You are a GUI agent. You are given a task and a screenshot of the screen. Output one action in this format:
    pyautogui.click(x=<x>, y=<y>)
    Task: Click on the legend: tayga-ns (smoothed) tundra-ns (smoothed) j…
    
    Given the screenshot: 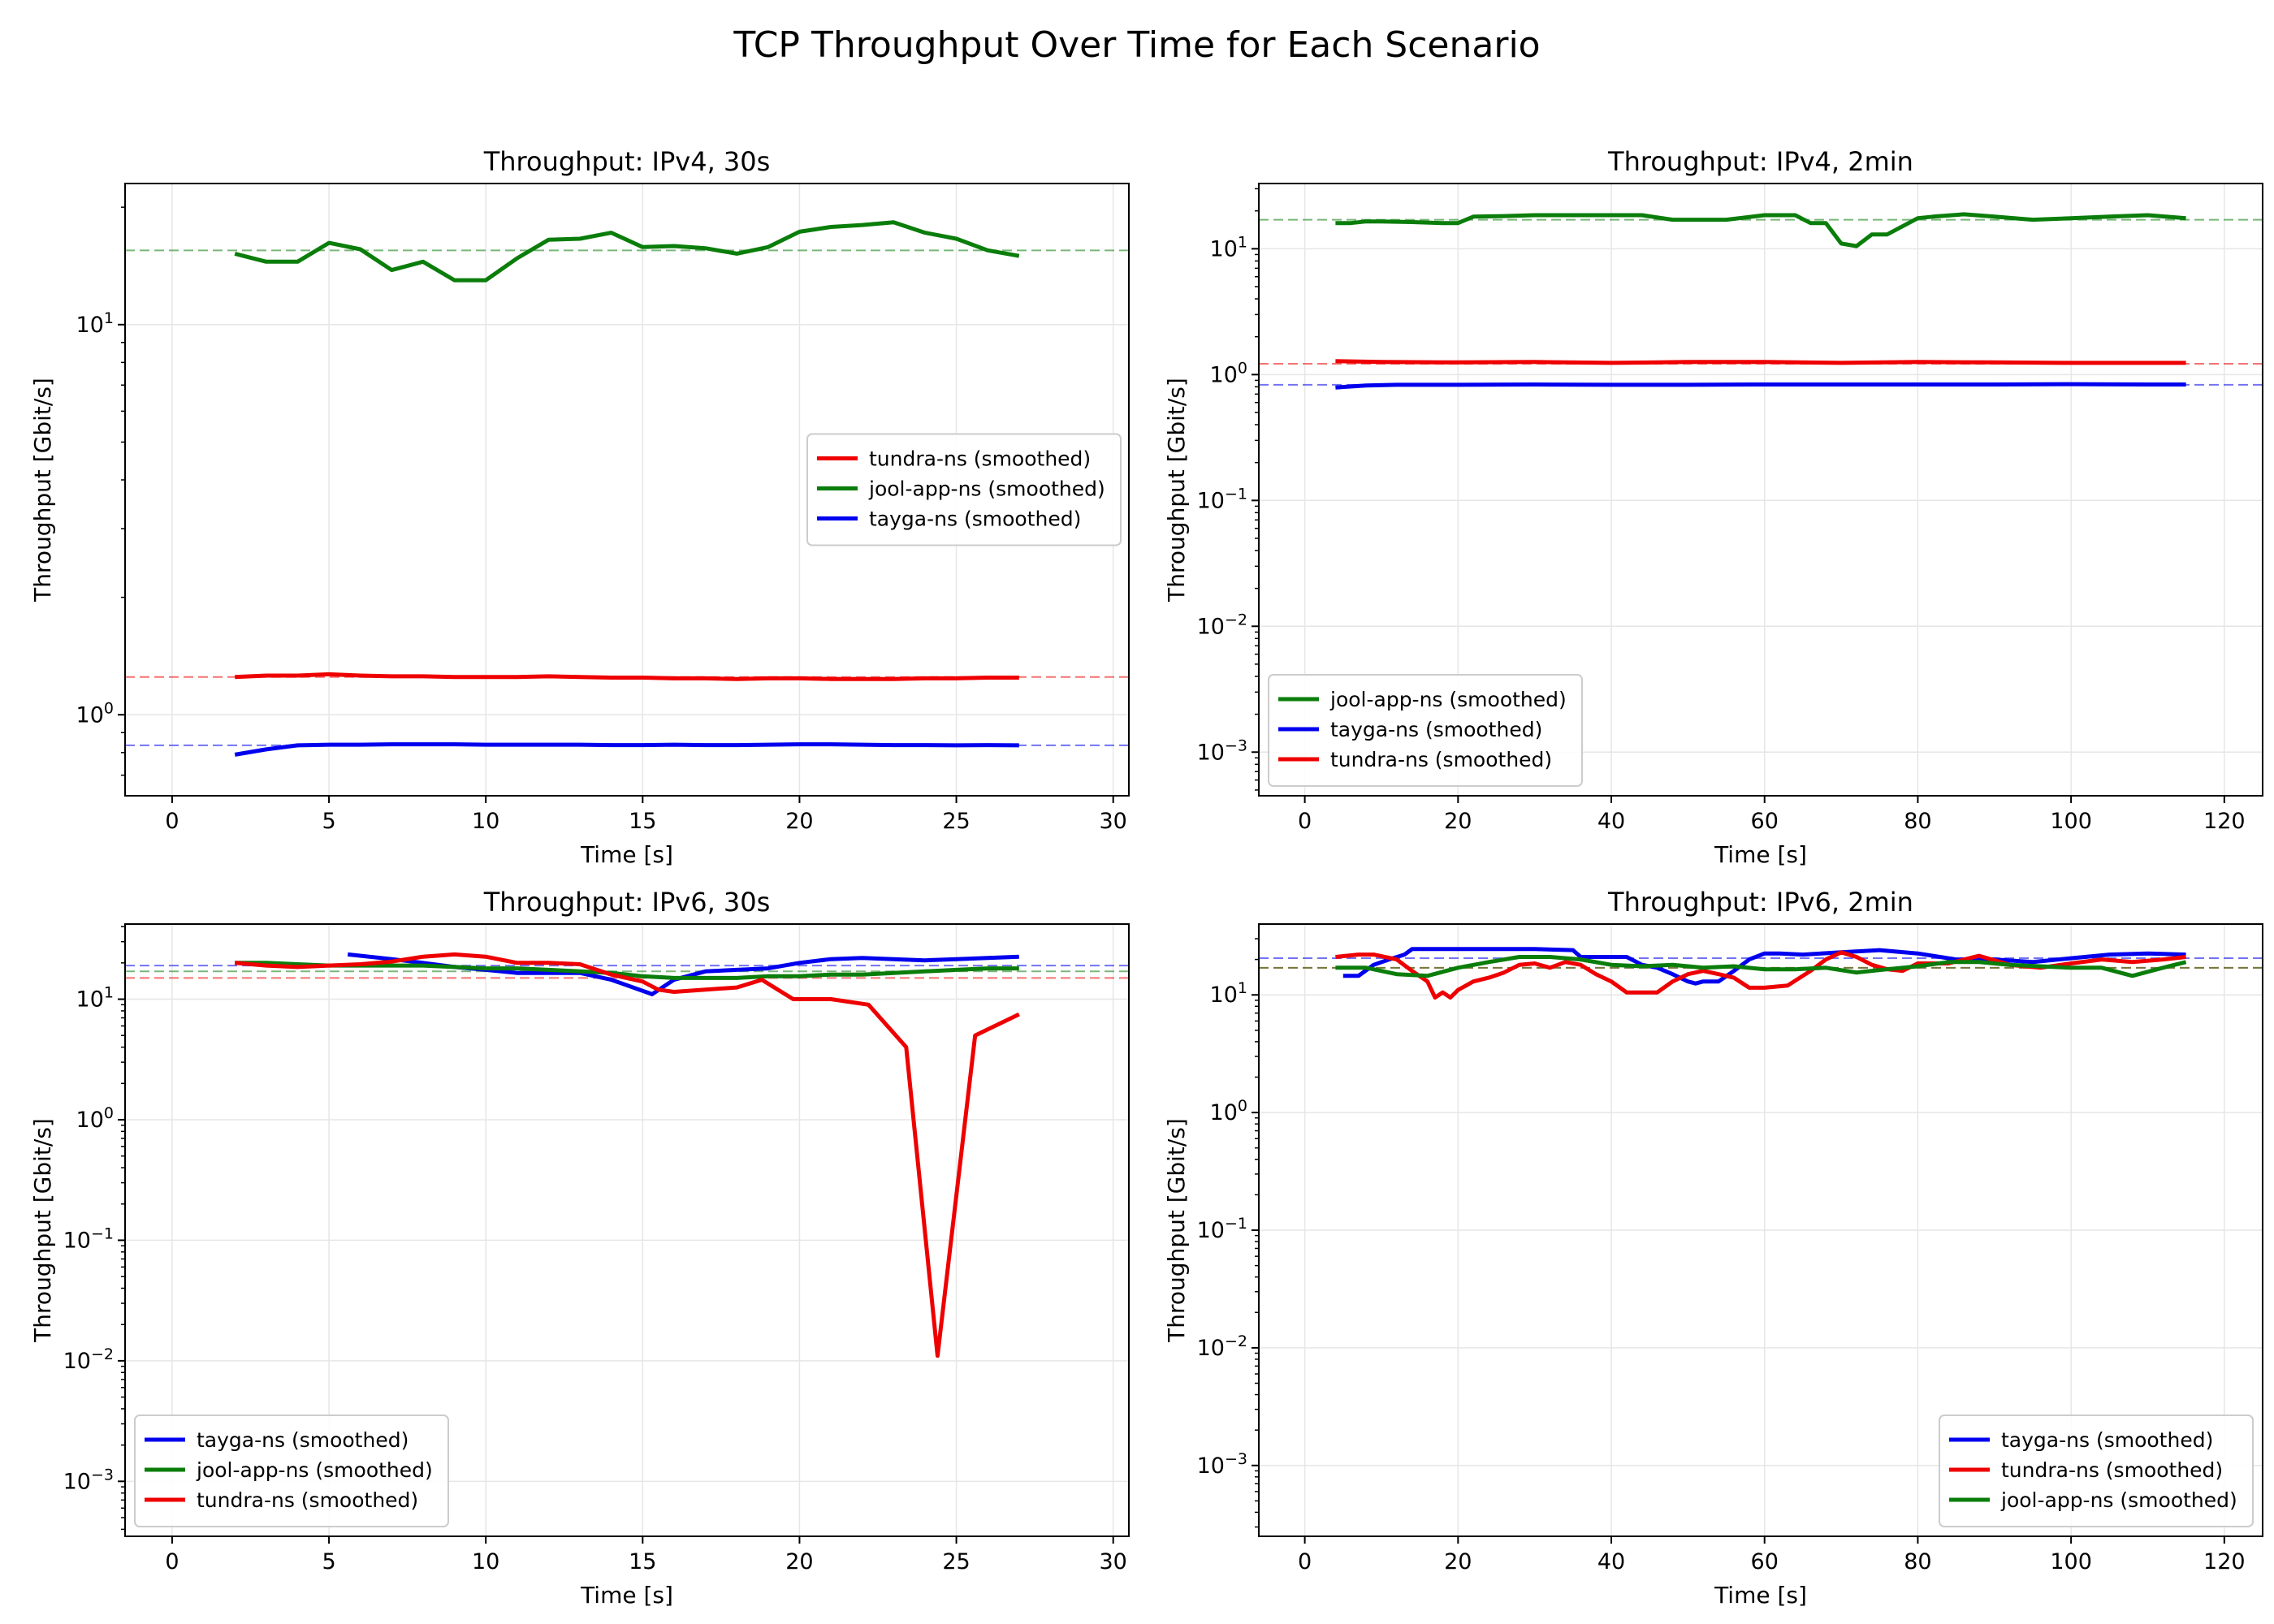 What is the action you would take?
    pyautogui.click(x=2096, y=1471)
    